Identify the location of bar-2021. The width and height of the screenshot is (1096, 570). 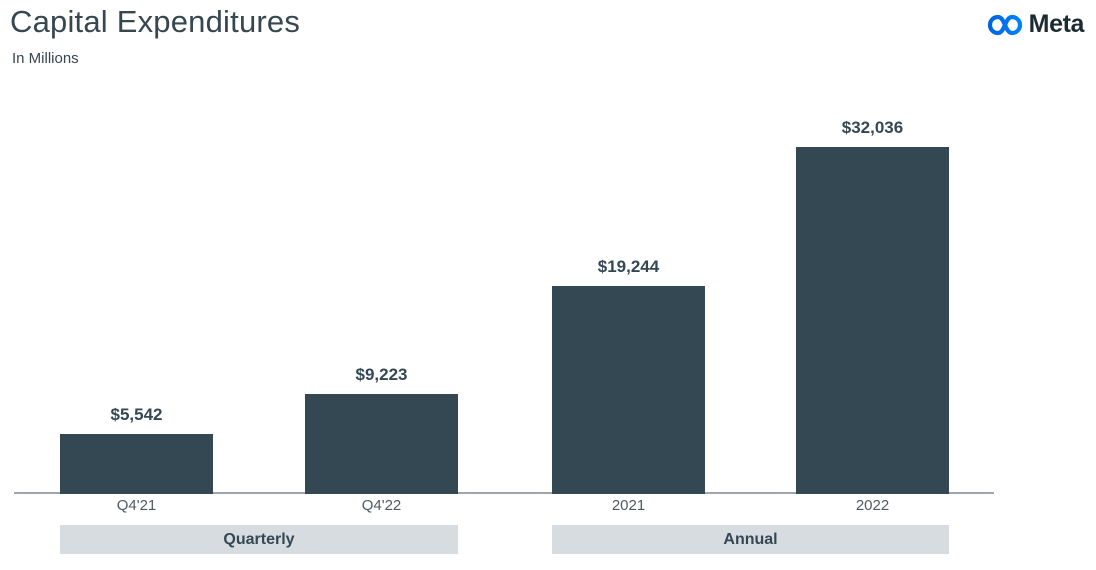
(628, 390).